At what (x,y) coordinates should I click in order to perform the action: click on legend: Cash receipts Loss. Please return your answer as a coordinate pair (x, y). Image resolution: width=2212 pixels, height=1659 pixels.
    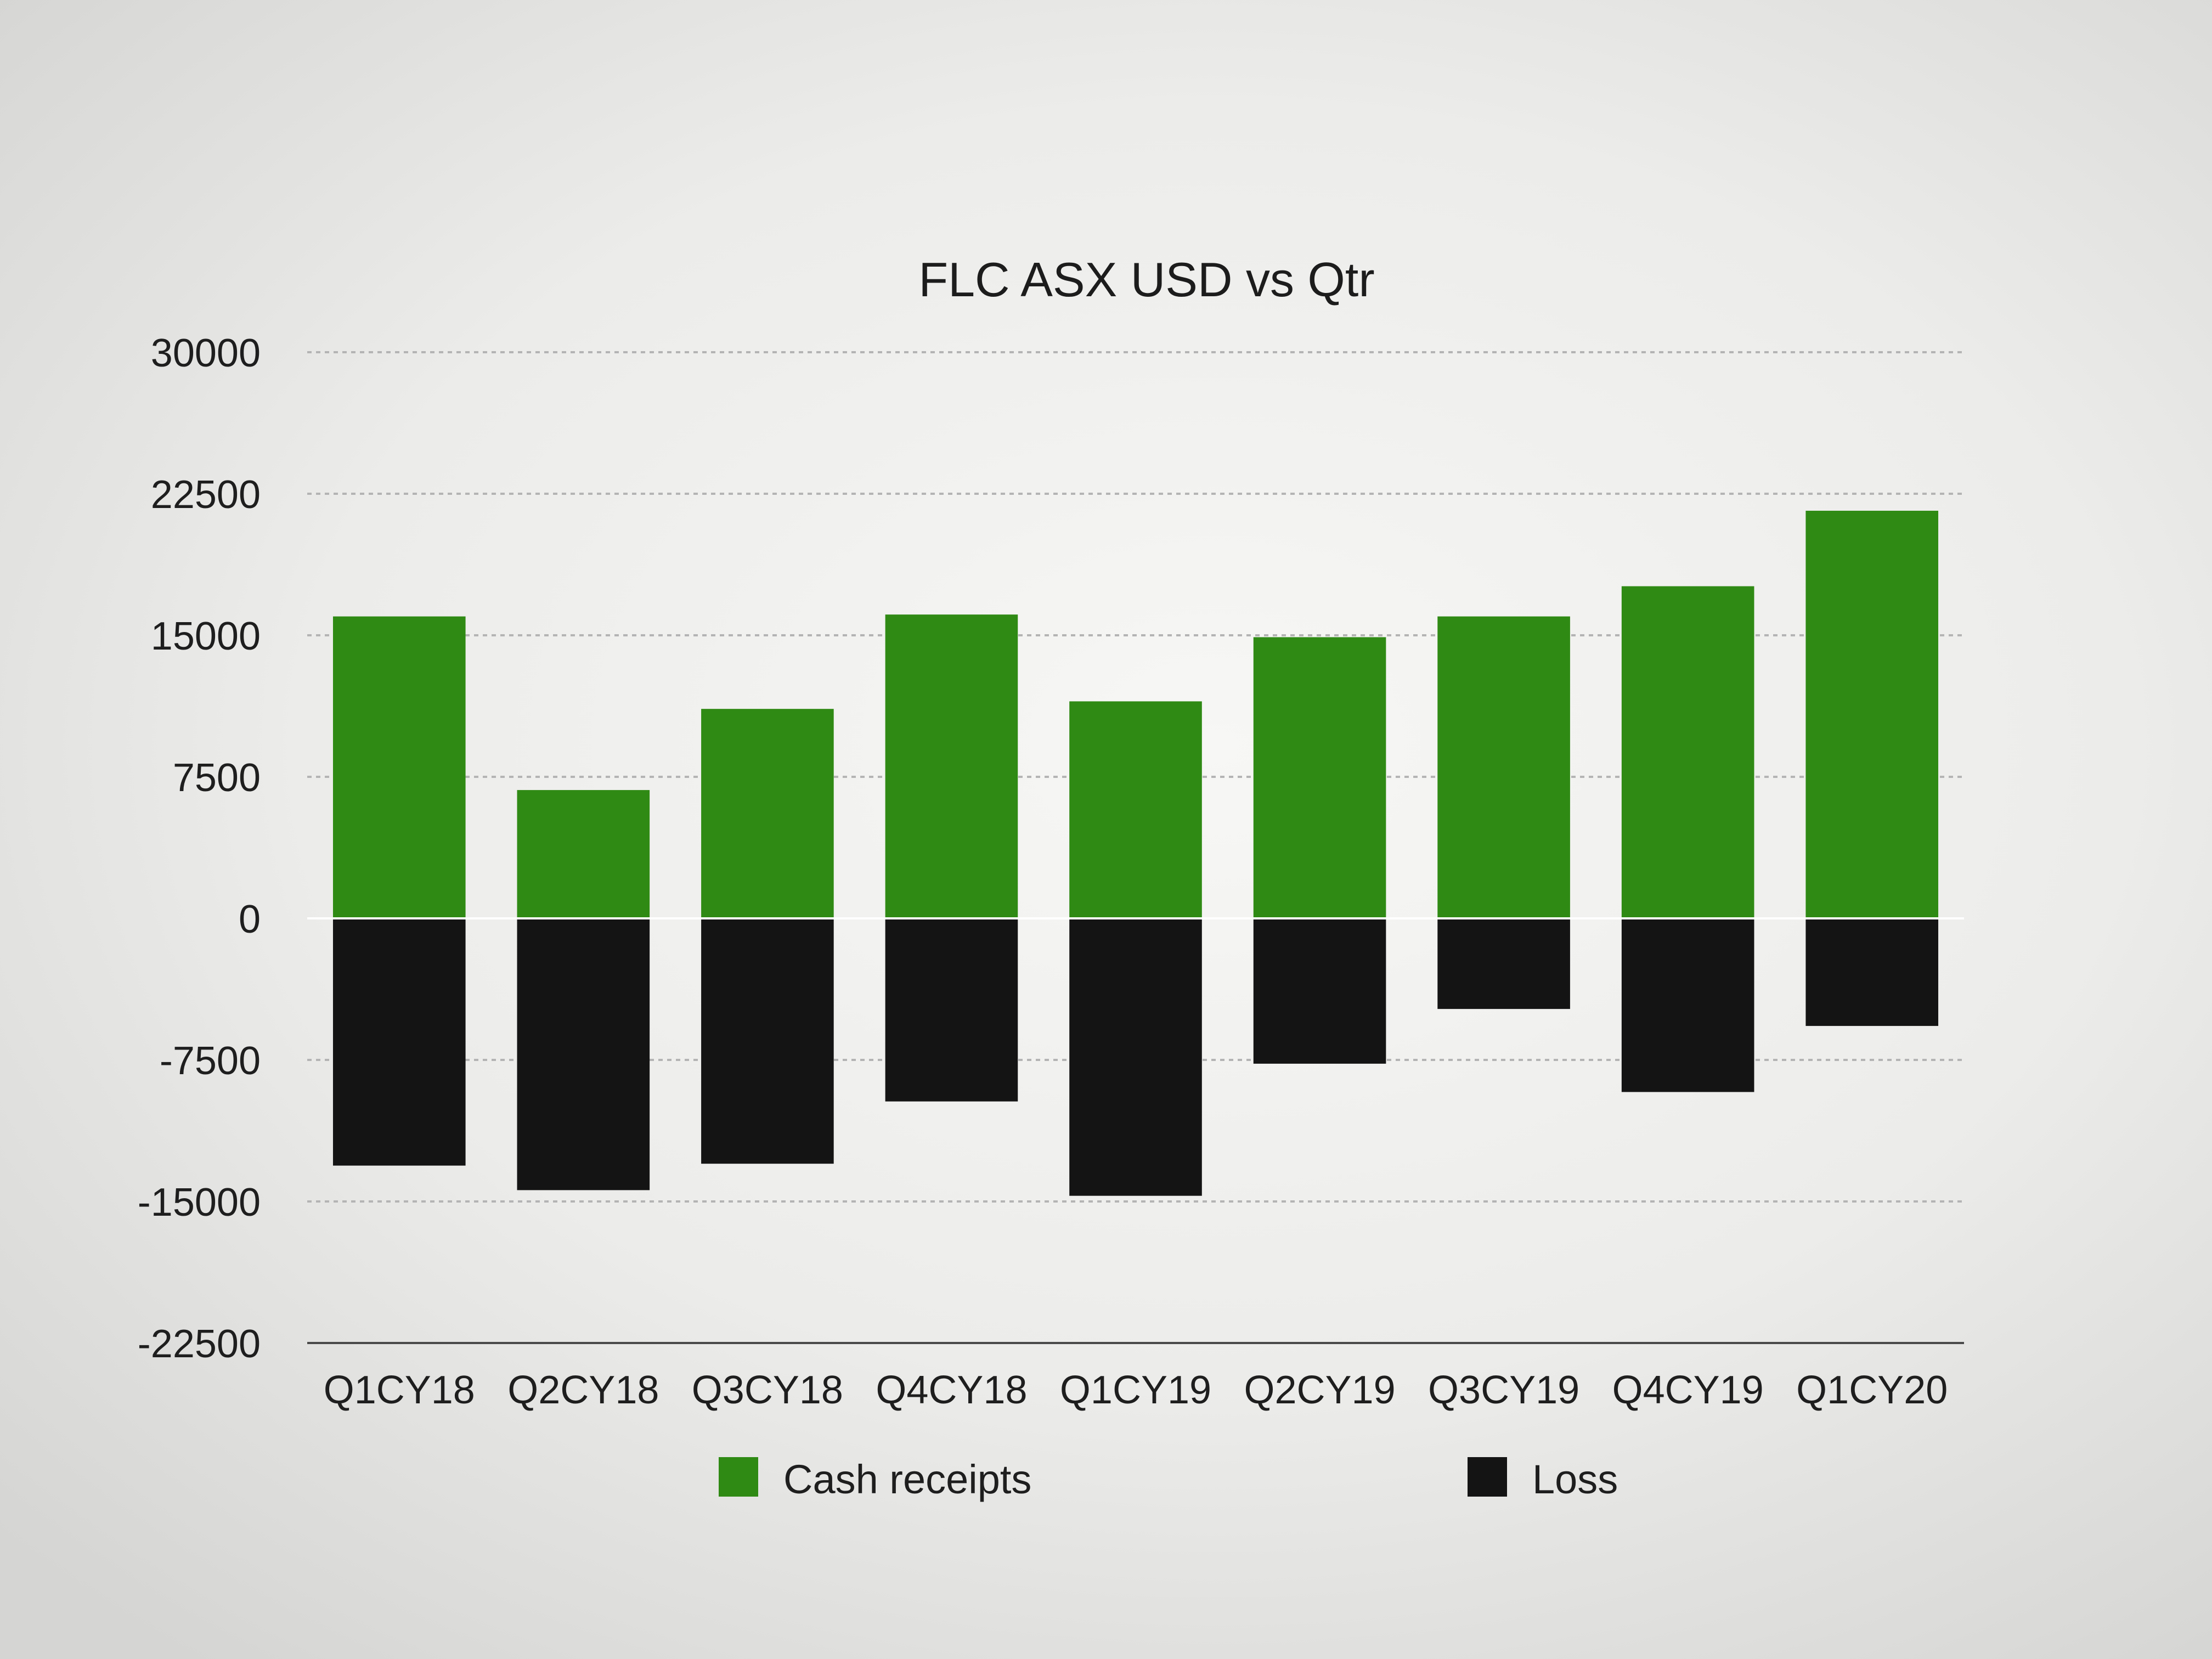
    Looking at the image, I should click on (1169, 1479).